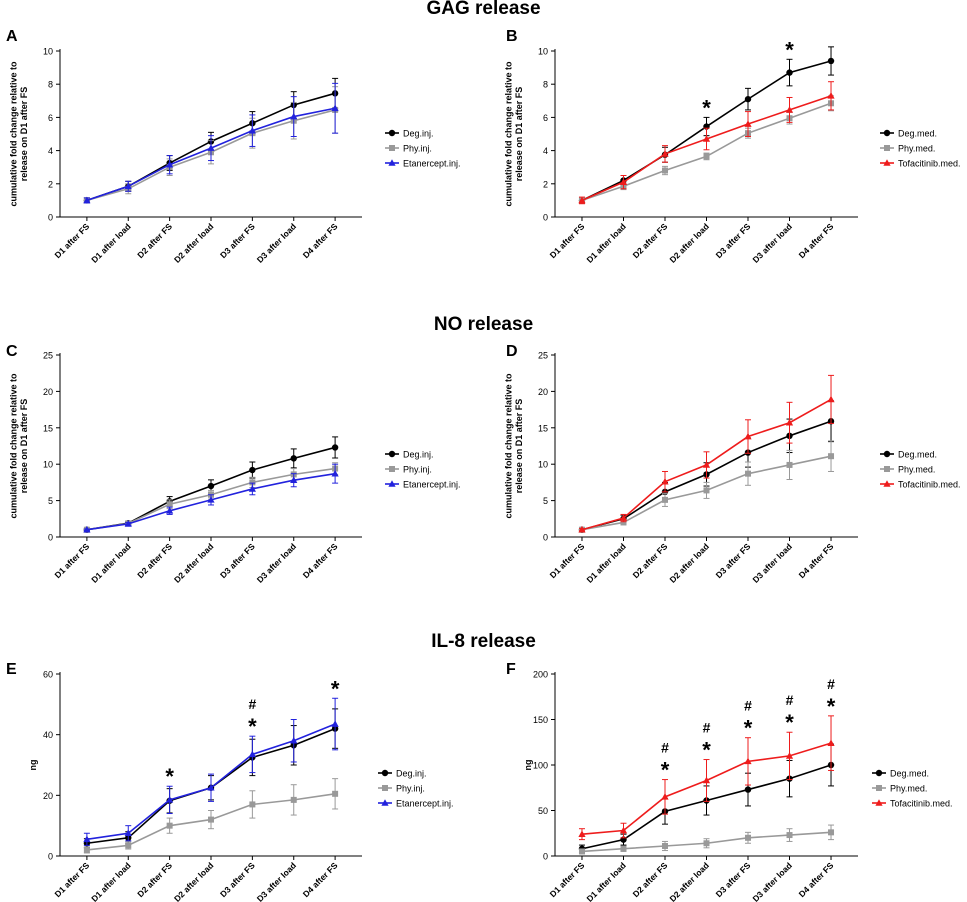 This screenshot has height=902, width=967. What do you see at coordinates (110, 881) in the screenshot?
I see `x-tick-label-e: D1 after load` at bounding box center [110, 881].